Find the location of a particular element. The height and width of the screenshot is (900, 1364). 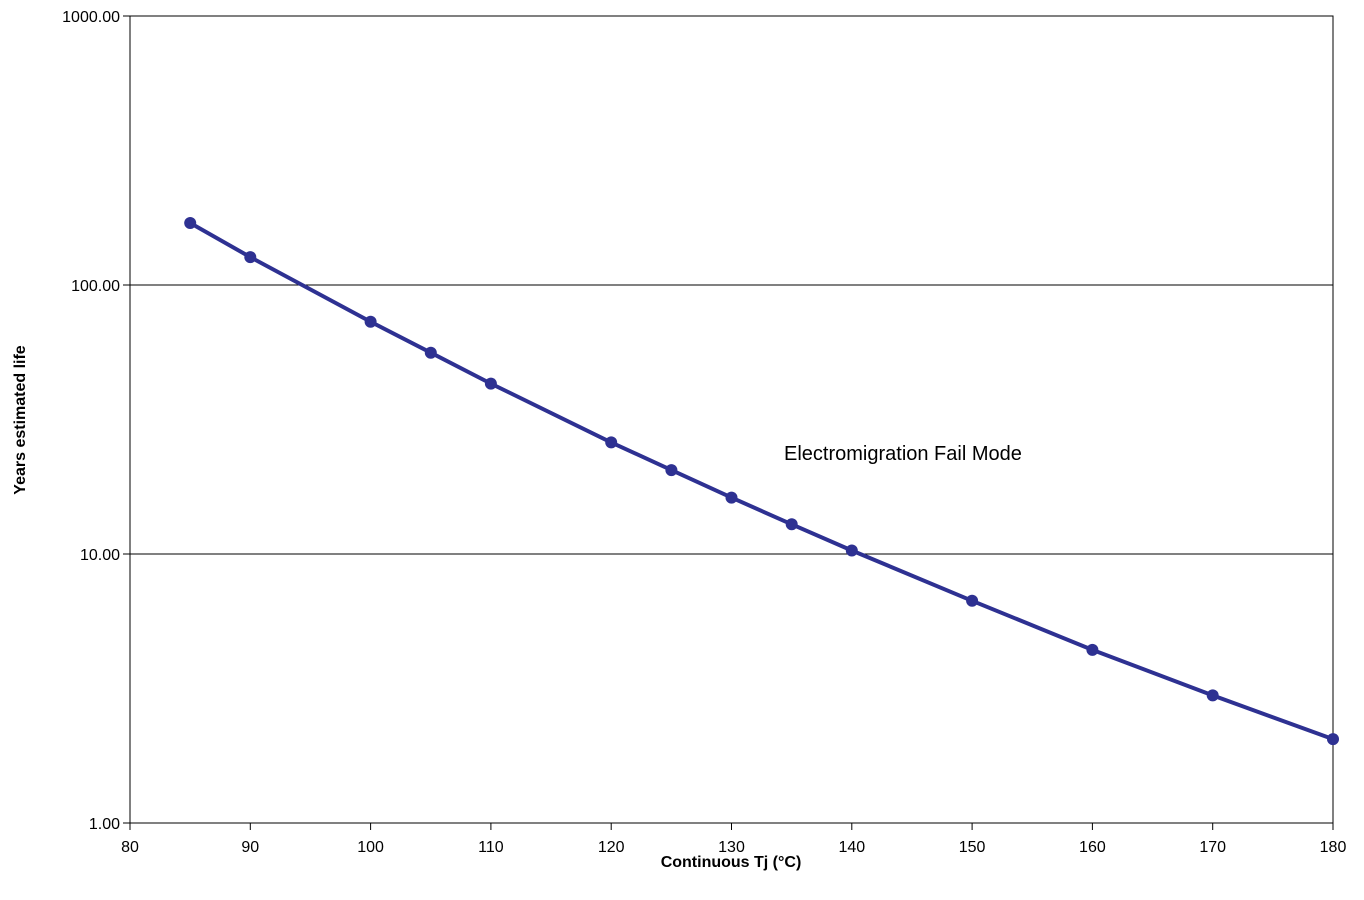

y-tick-label: 10.00 is located at coordinates (100, 555).